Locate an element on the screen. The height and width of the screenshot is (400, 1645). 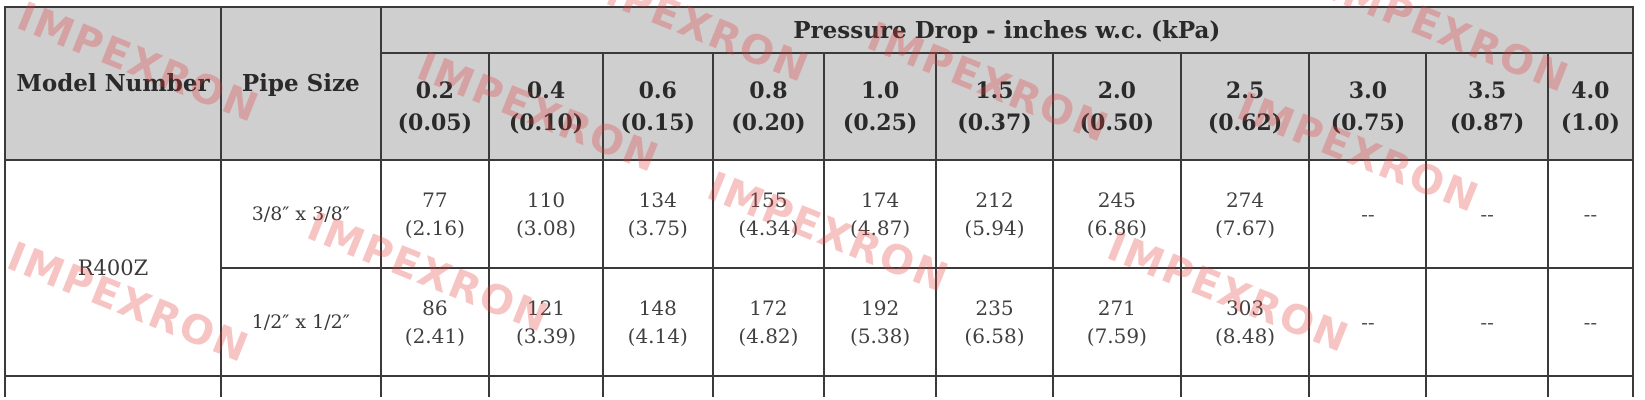
table-row-partial is located at coordinates (819, 386).